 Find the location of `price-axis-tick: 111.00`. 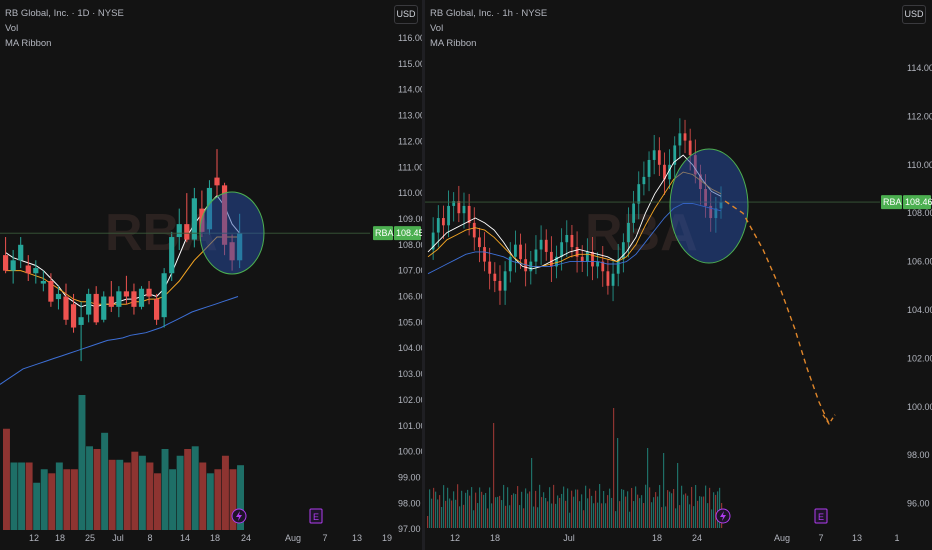

price-axis-tick: 111.00 is located at coordinates (410, 167).